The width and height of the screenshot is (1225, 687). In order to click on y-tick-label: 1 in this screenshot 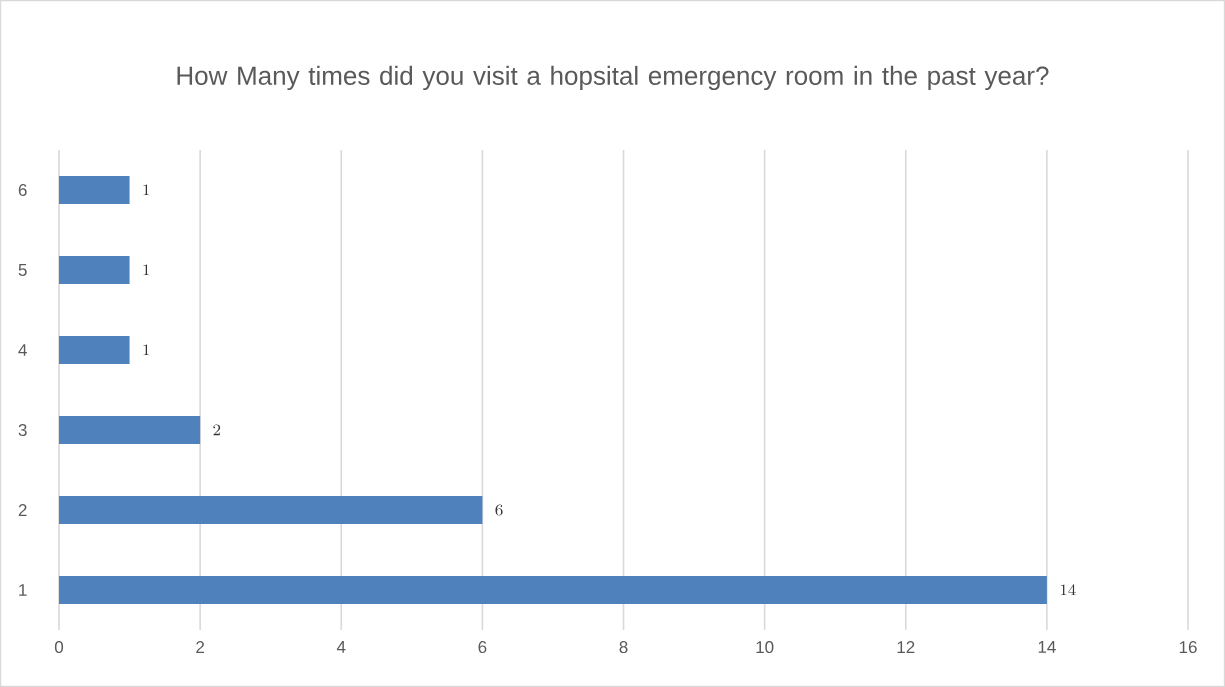, I will do `click(23, 590)`.